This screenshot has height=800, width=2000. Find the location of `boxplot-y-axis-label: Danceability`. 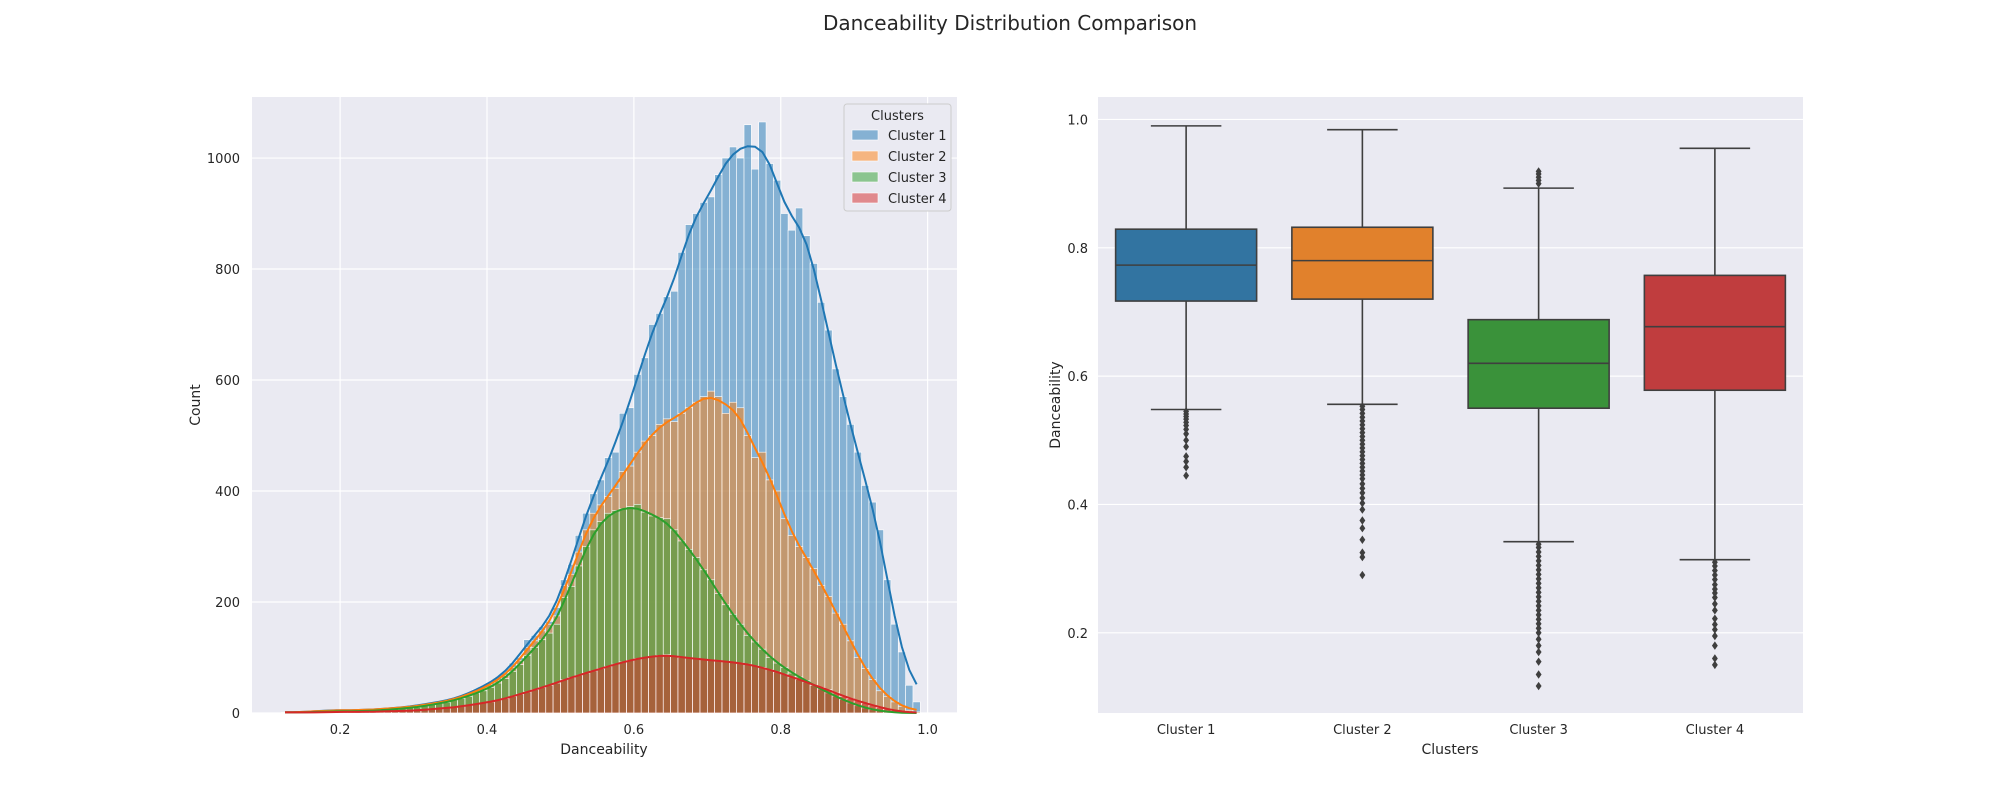

boxplot-y-axis-label: Danceability is located at coordinates (1056, 404).